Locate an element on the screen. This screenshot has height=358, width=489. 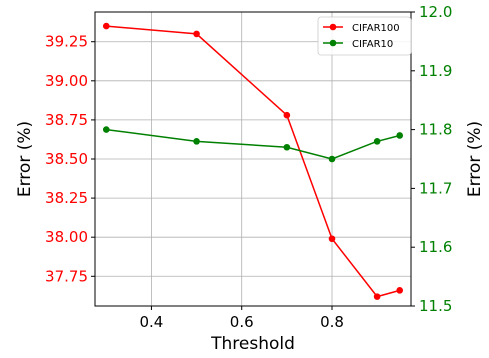
legend-cifar10-marker is located at coordinates (333, 43).